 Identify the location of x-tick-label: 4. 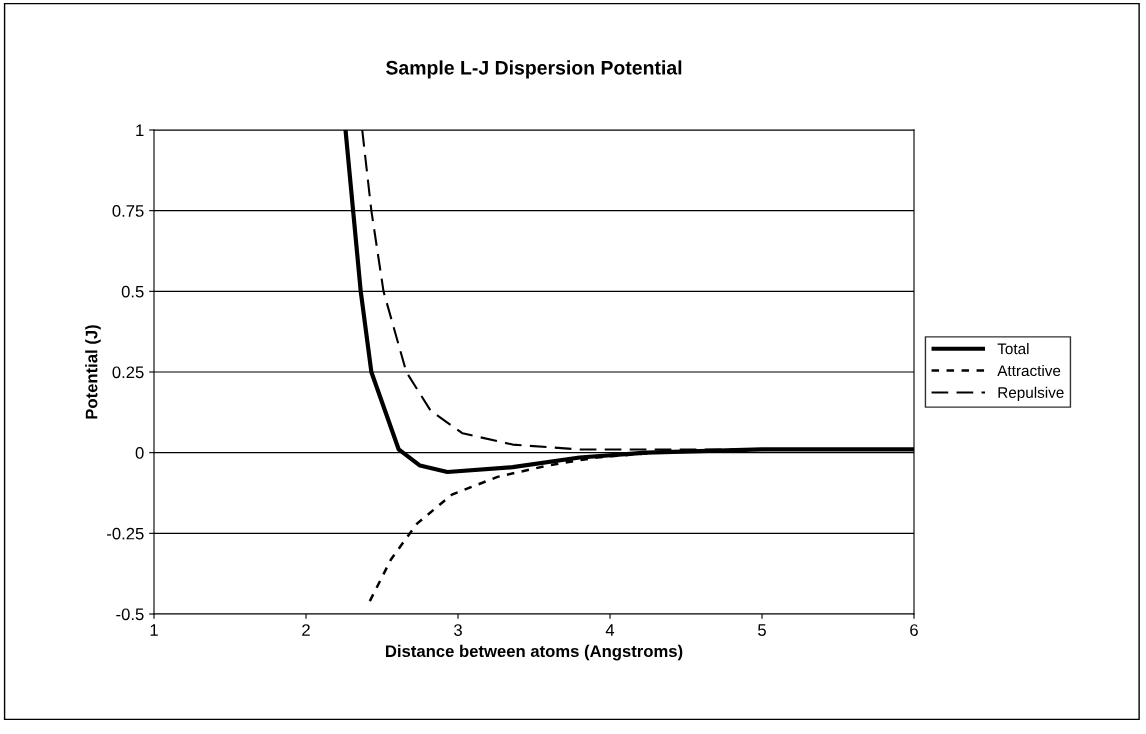
(610, 630).